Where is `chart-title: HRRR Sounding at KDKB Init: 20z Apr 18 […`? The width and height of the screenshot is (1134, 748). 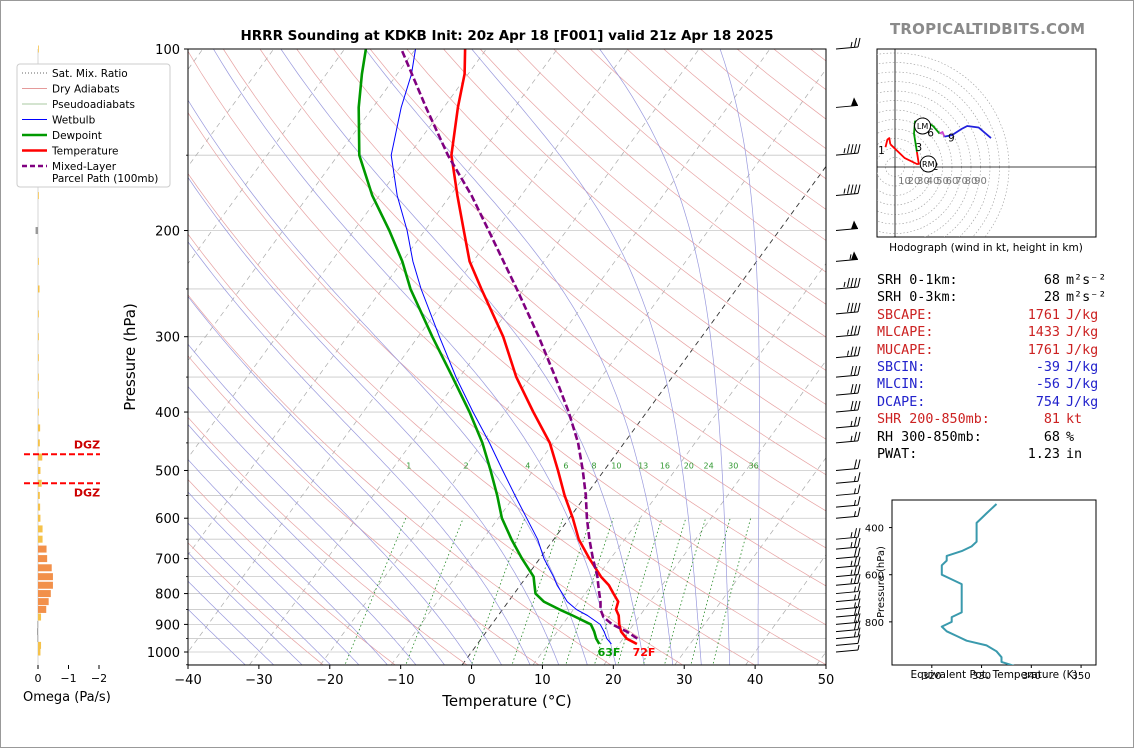 chart-title: HRRR Sounding at KDKB Init: 20z Apr 18 [… is located at coordinates (506, 36).